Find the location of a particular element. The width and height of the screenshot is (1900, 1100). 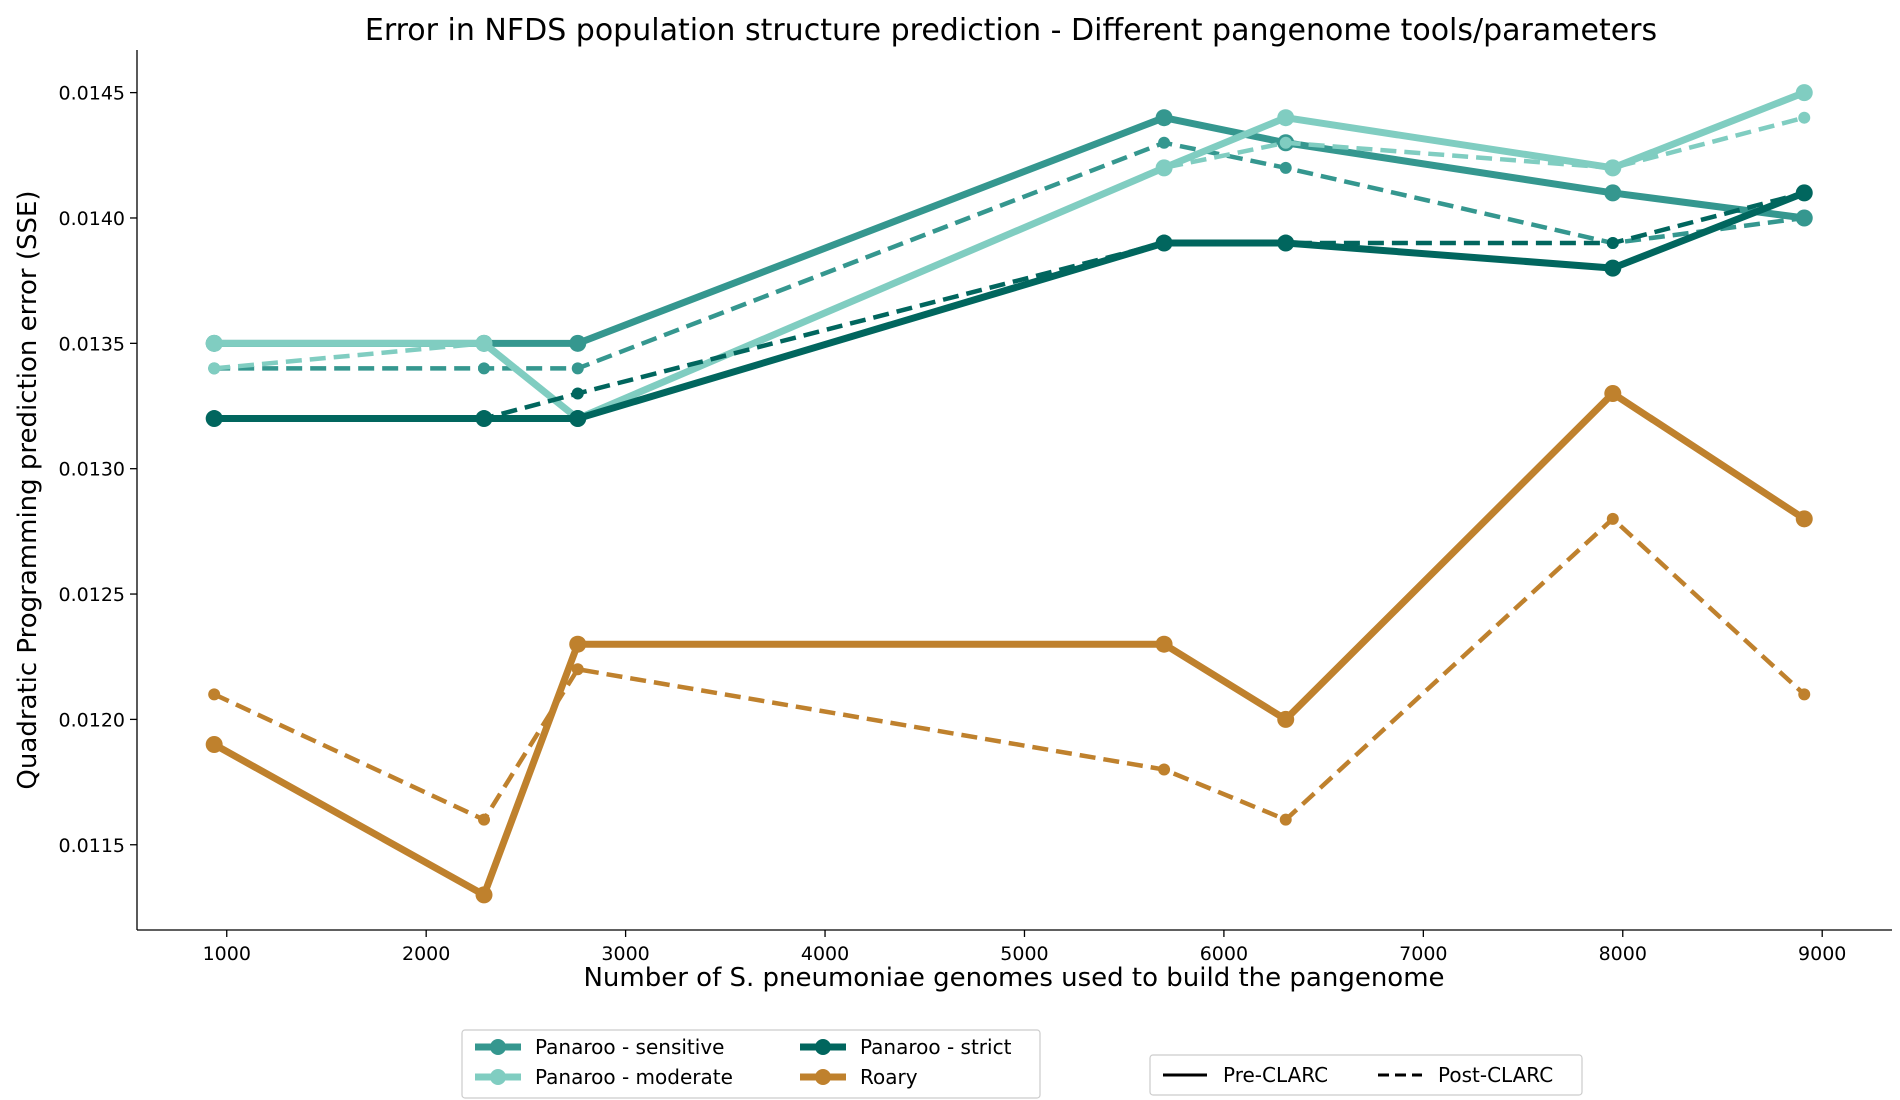

legend-label: Panaroo - strict is located at coordinates (936, 1047).